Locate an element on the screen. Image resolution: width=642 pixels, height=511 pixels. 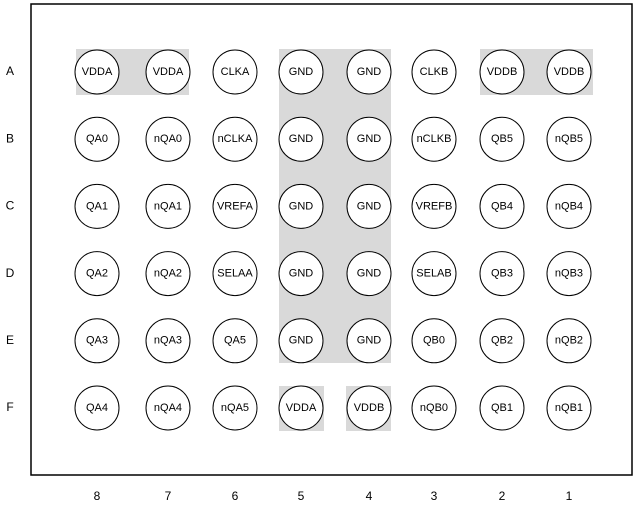
pin-name: VREFA is located at coordinates (235, 206).